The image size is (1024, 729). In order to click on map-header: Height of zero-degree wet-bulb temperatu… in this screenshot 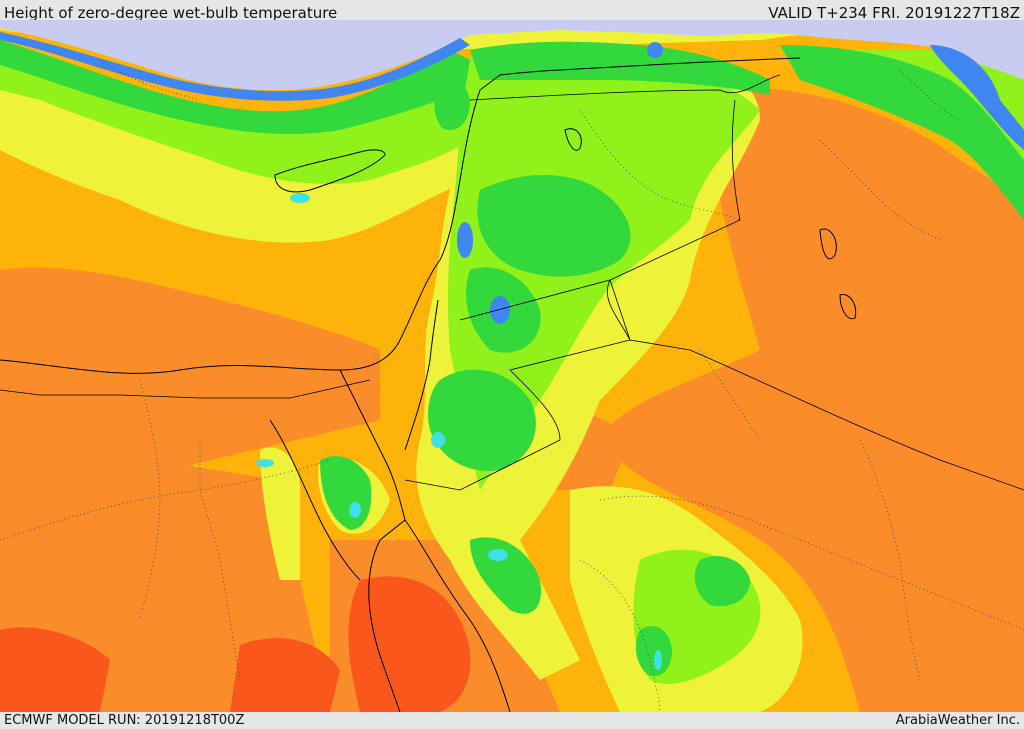, I will do `click(512, 11)`.